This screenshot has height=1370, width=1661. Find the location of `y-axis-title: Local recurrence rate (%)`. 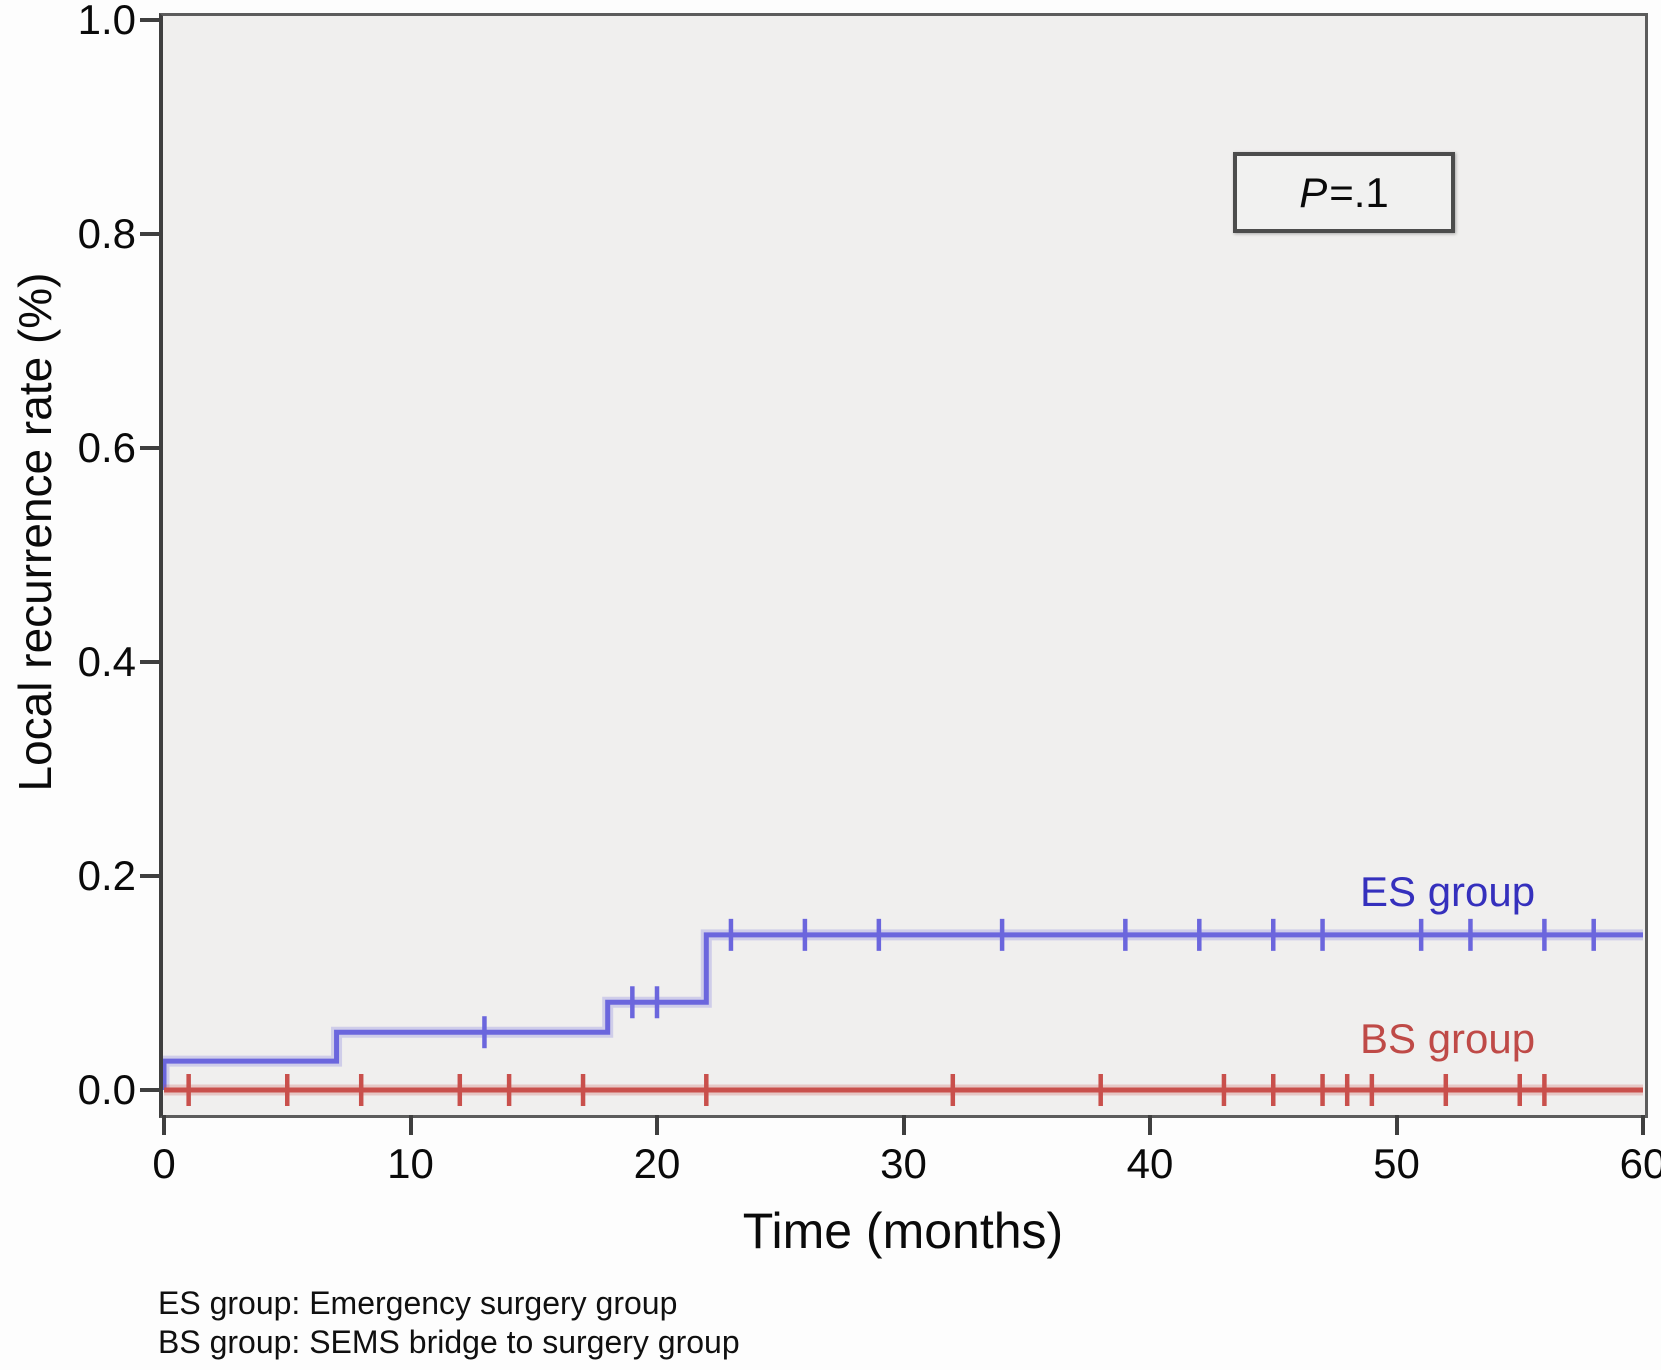

y-axis-title: Local recurrence rate (%) is located at coordinates (35, 532).